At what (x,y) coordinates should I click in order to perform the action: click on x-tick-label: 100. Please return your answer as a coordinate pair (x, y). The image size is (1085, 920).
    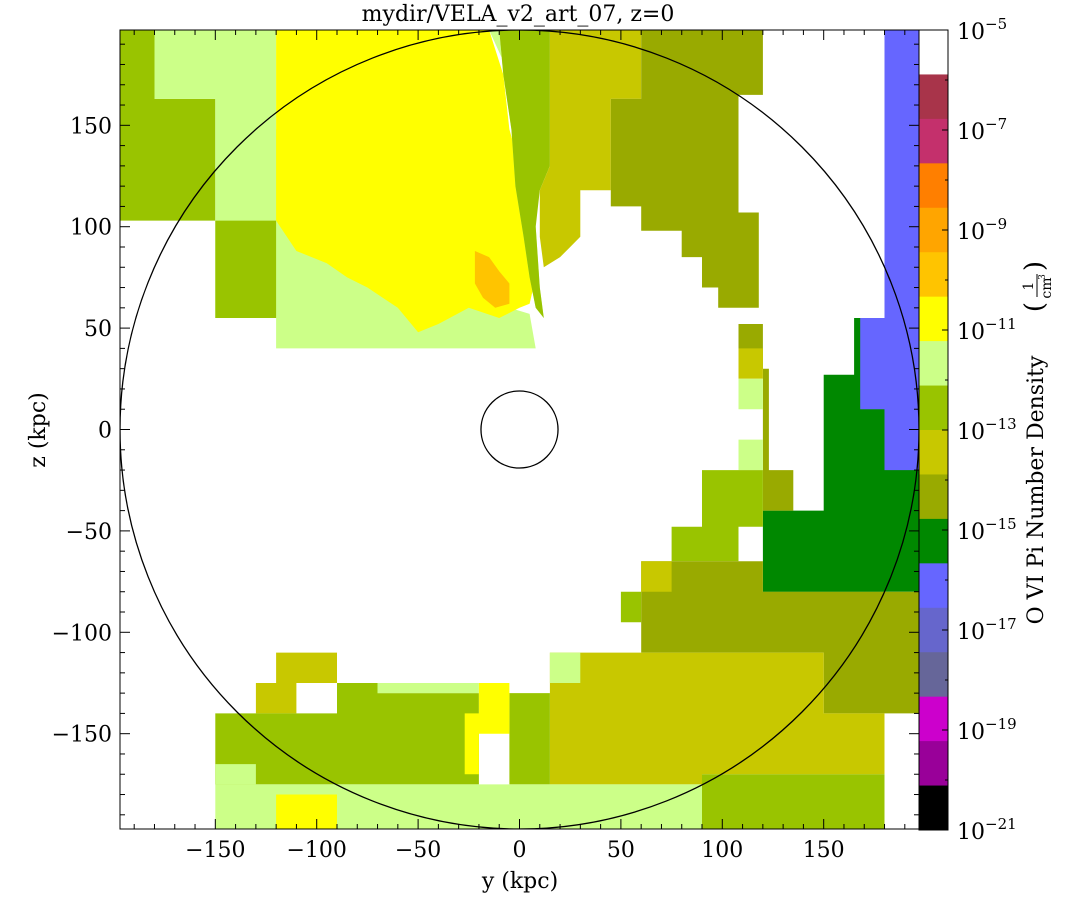
    Looking at the image, I should click on (722, 850).